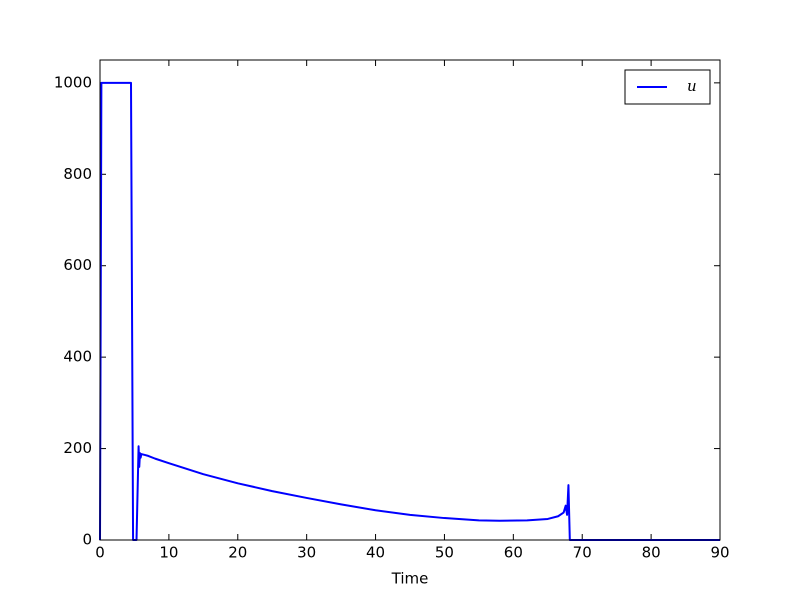 Image resolution: width=800 pixels, height=600 pixels. Describe the element at coordinates (237, 553) in the screenshot. I see `x-tick-label: 20` at that location.